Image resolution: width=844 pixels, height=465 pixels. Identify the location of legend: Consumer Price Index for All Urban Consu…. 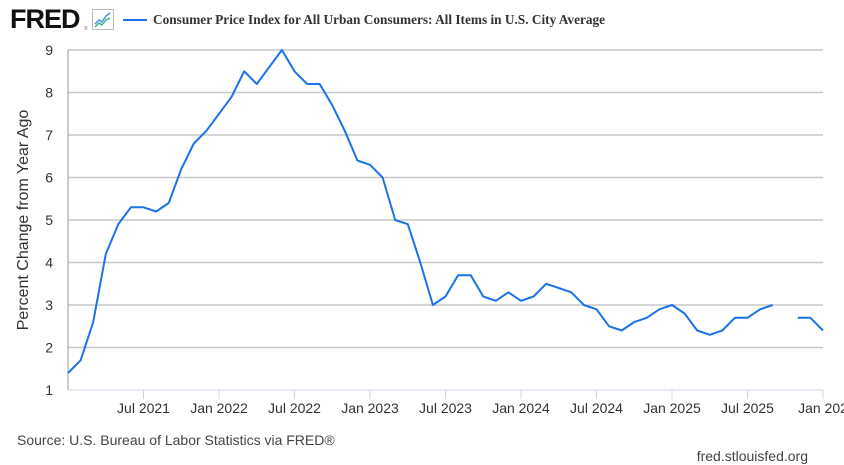
(364, 20).